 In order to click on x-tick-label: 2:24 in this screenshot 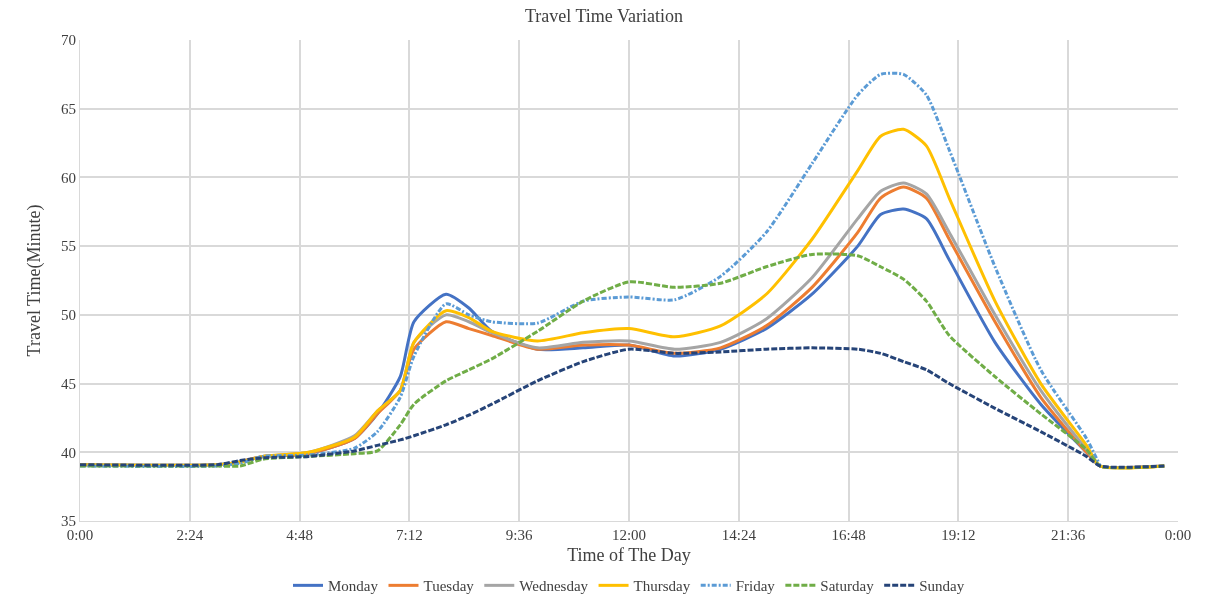, I will do `click(190, 535)`.